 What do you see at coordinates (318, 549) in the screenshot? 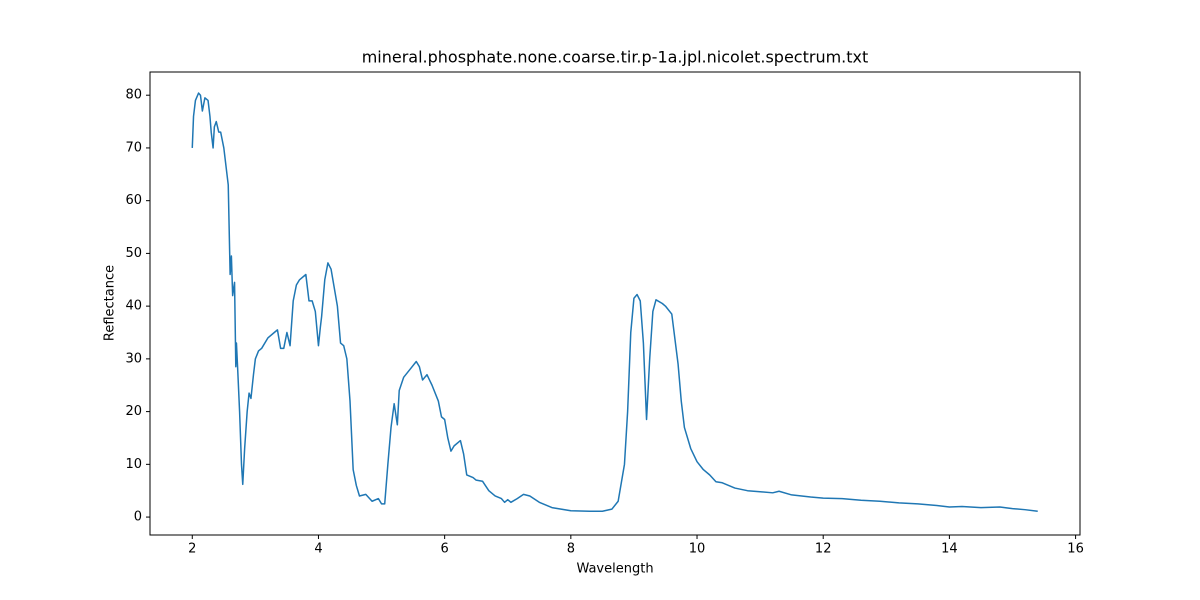
I see `x-tick-label: 4` at bounding box center [318, 549].